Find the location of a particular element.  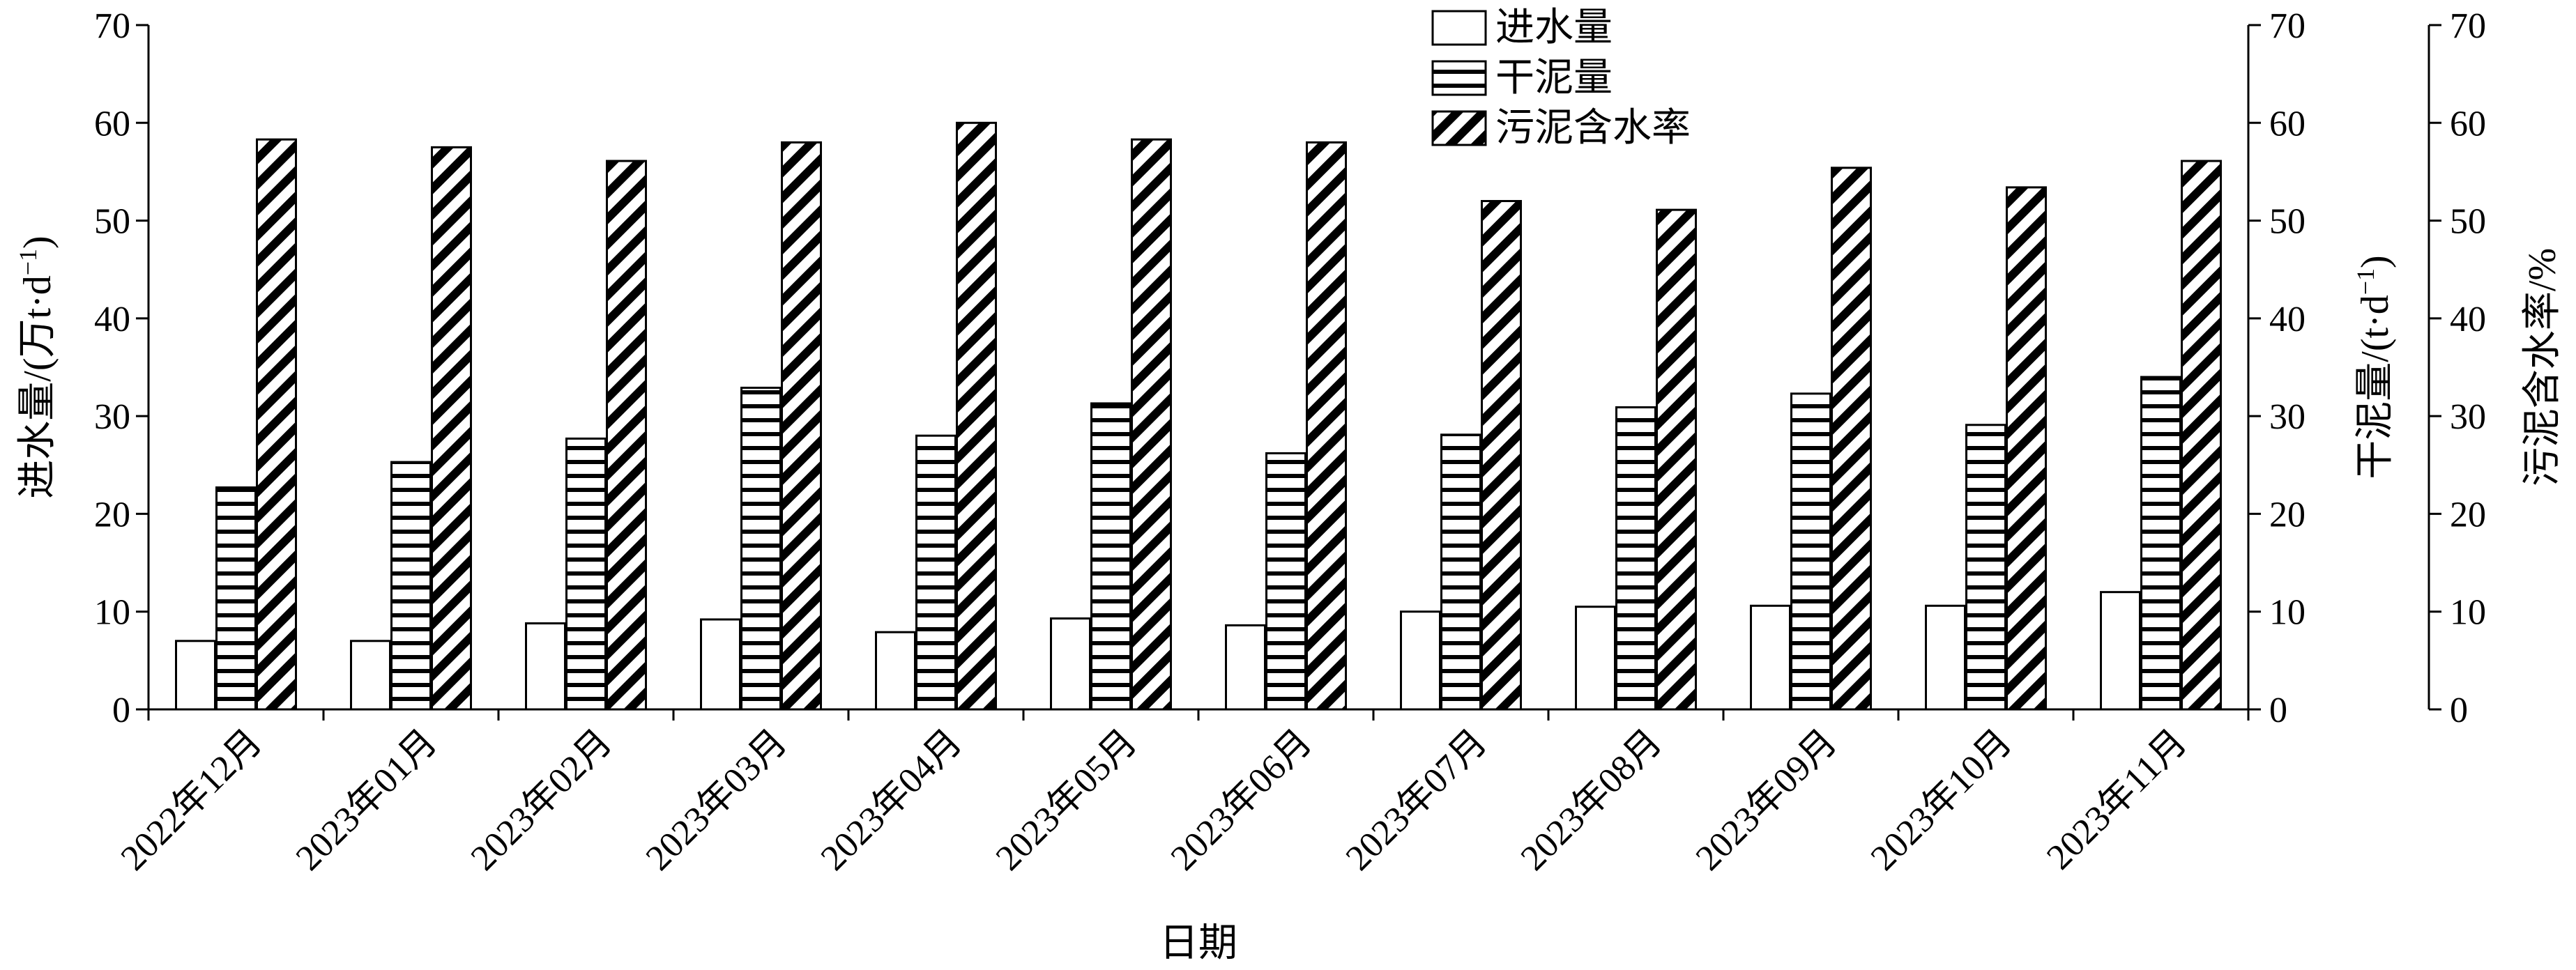

right-outer-axis-tick-label: 70 is located at coordinates (2468, 26).